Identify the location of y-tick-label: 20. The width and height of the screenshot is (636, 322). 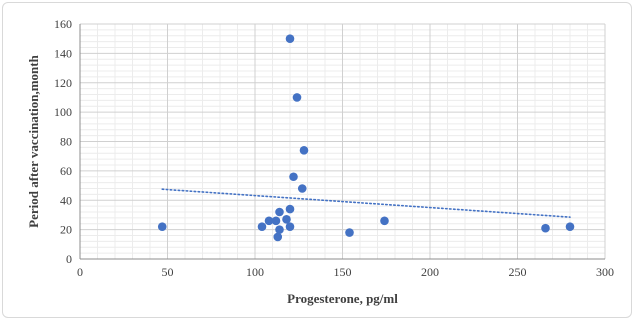
(66, 230).